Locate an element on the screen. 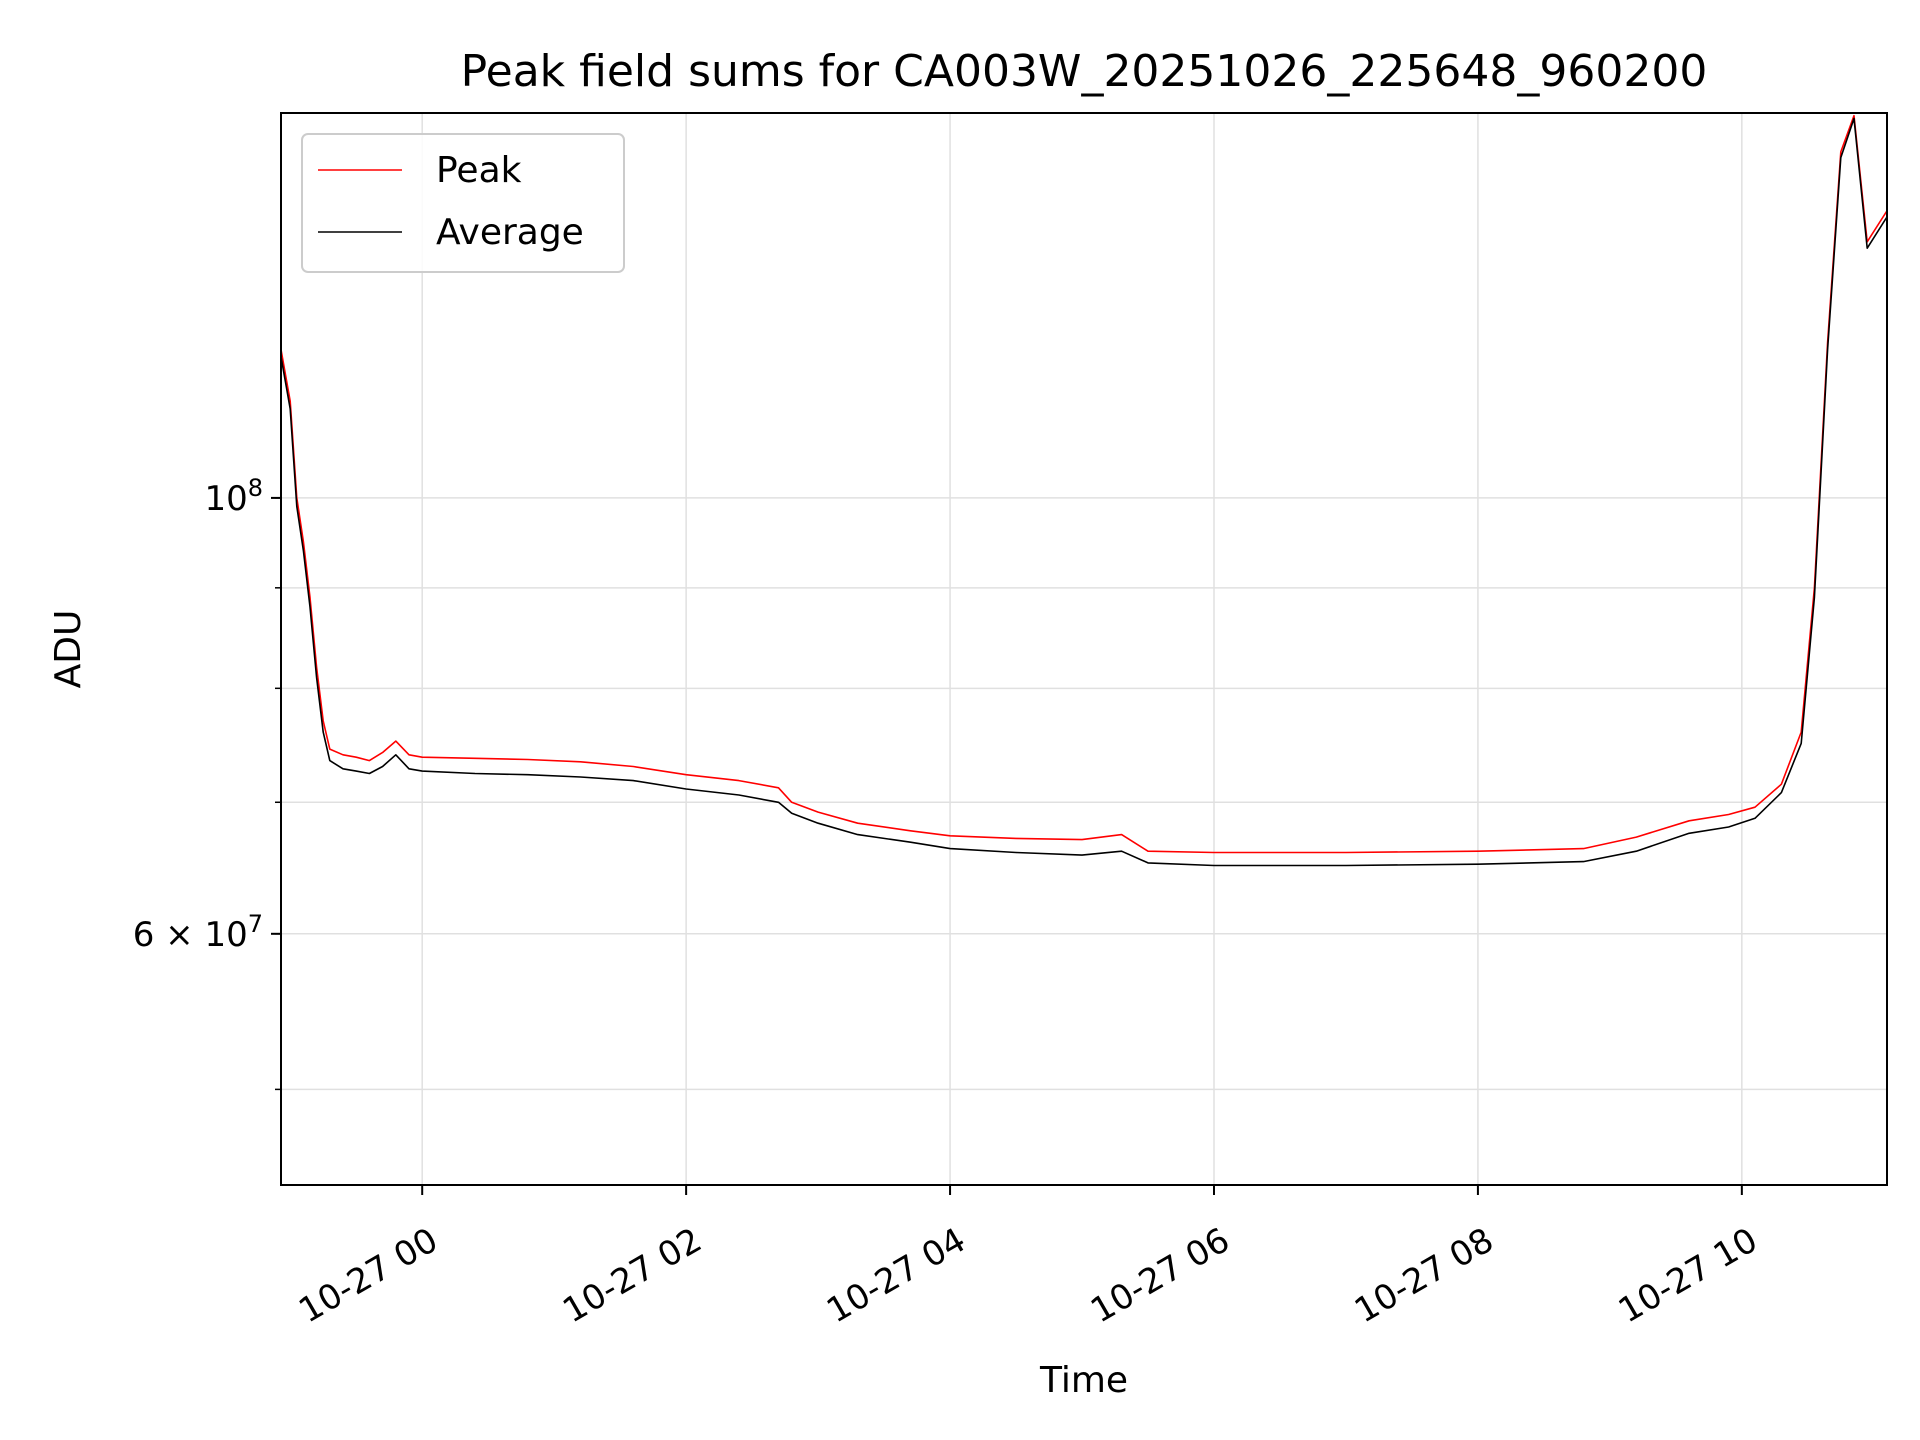 The image size is (1920, 1440). x-tick-label: 10-27 08 is located at coordinates (1424, 1275).